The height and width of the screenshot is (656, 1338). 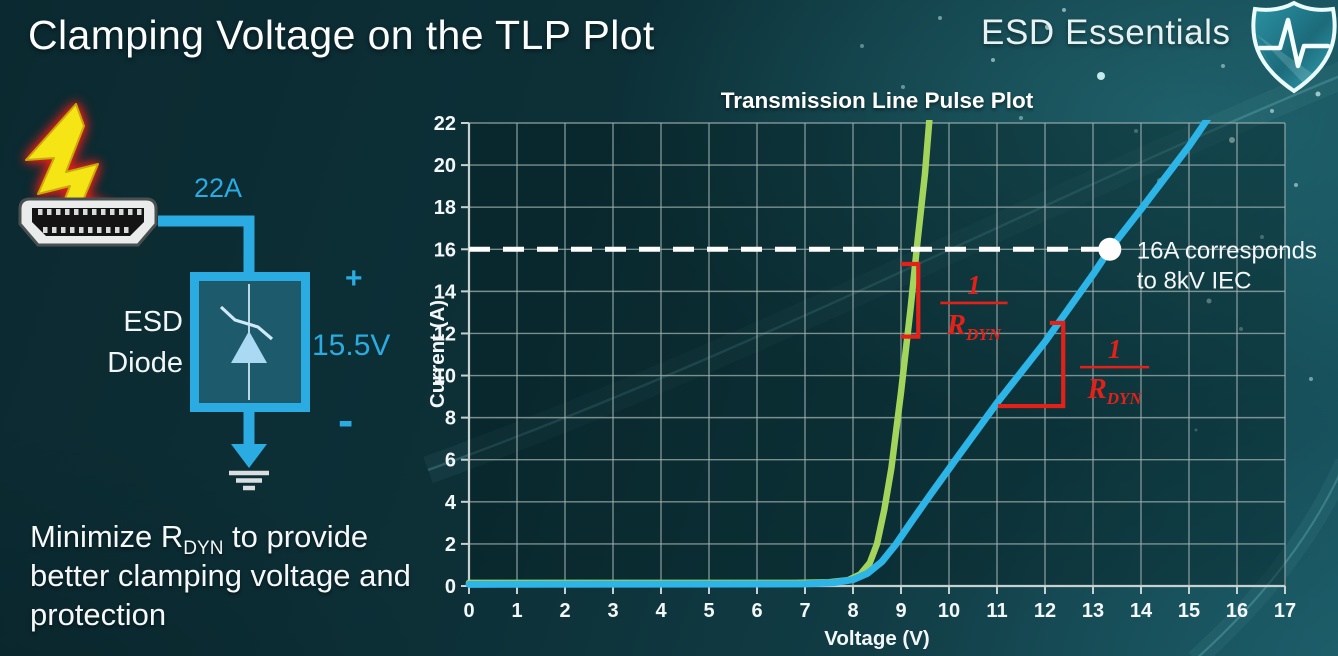 What do you see at coordinates (1267, 565) in the screenshot?
I see `swoosh-corner-line` at bounding box center [1267, 565].